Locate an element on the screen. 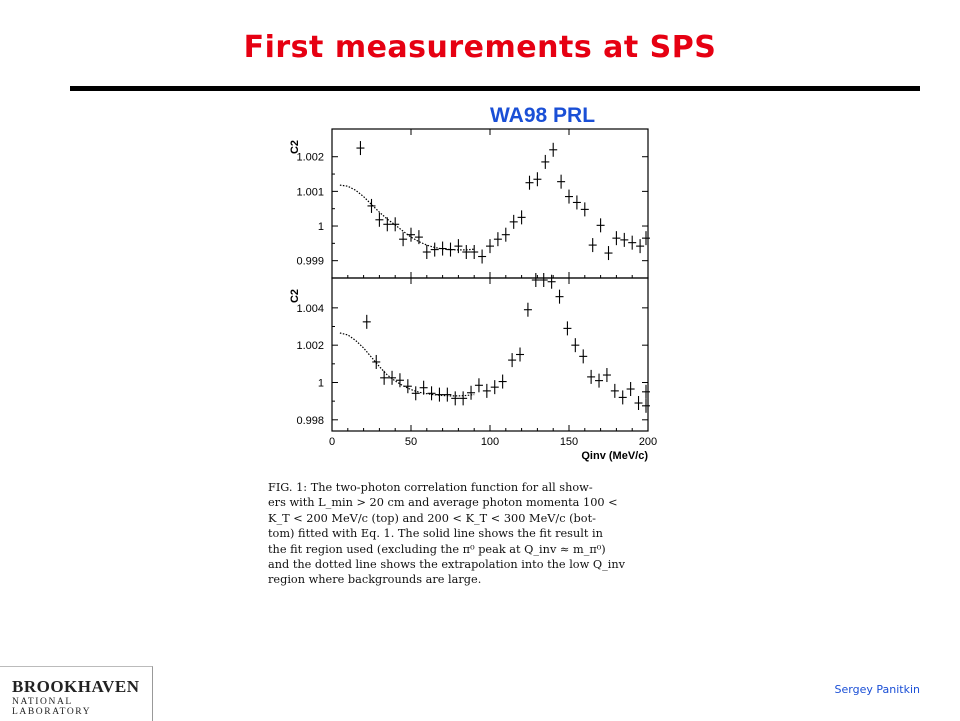  title-divider is located at coordinates (495, 88).